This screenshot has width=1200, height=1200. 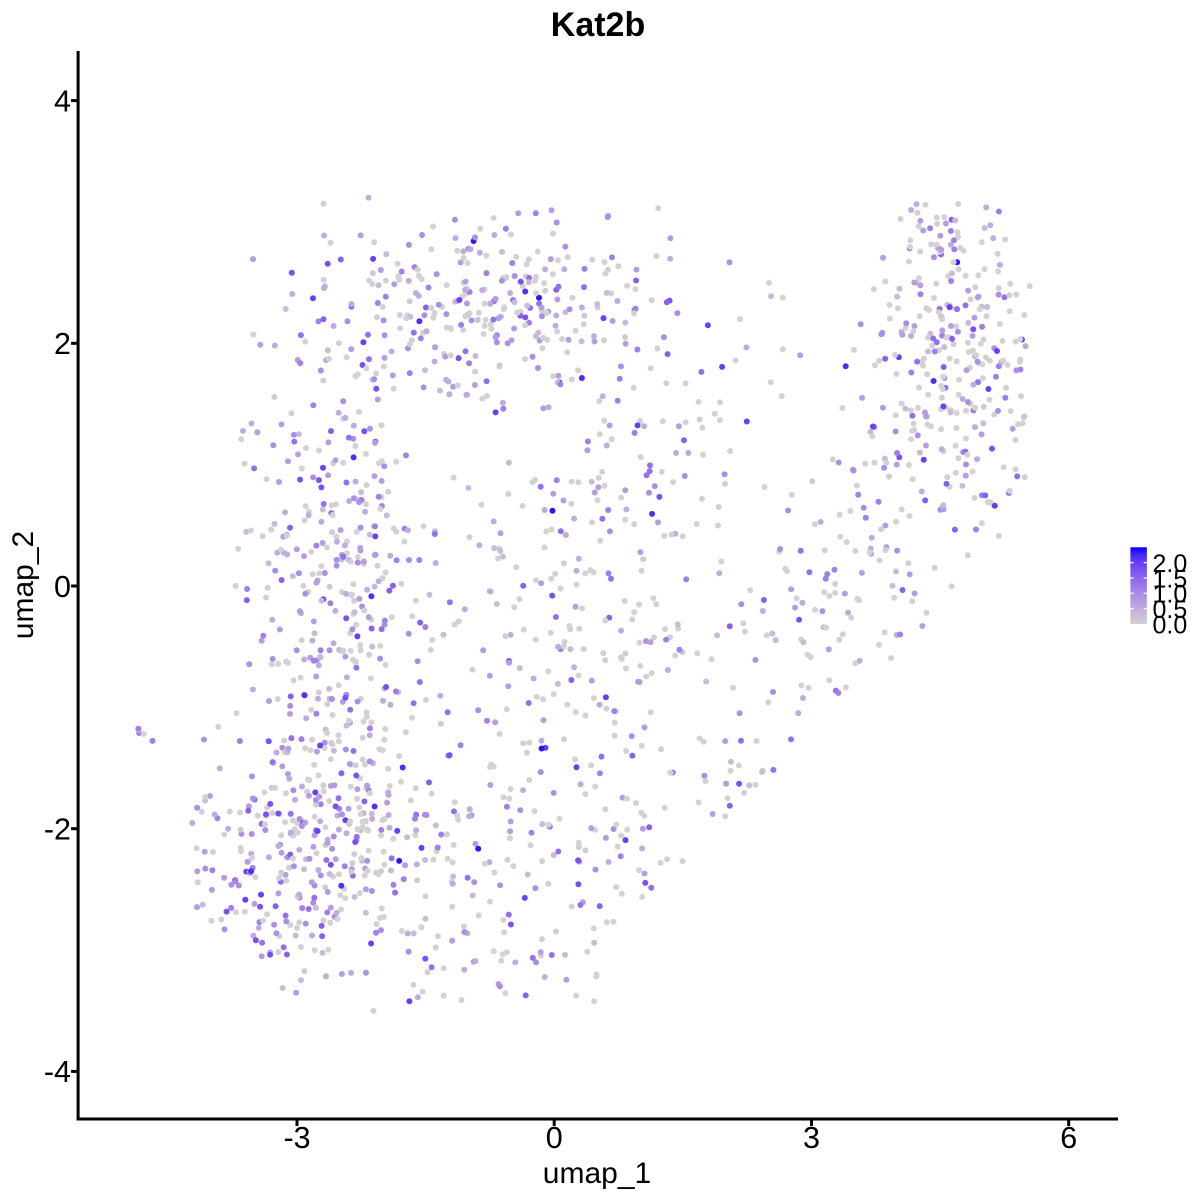 I want to click on svg-text: 2.0, so click(x=1170, y=564).